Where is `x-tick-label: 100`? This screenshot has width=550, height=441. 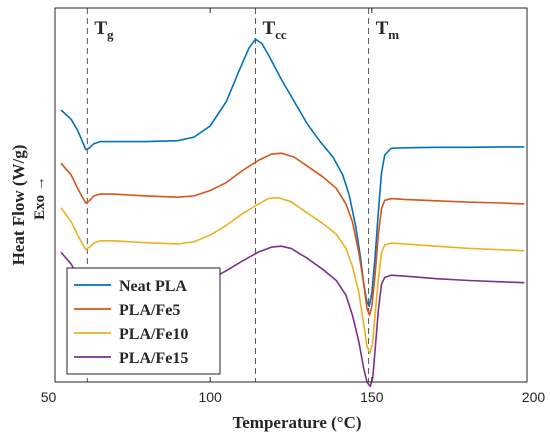
x-tick-label: 100 is located at coordinates (210, 397).